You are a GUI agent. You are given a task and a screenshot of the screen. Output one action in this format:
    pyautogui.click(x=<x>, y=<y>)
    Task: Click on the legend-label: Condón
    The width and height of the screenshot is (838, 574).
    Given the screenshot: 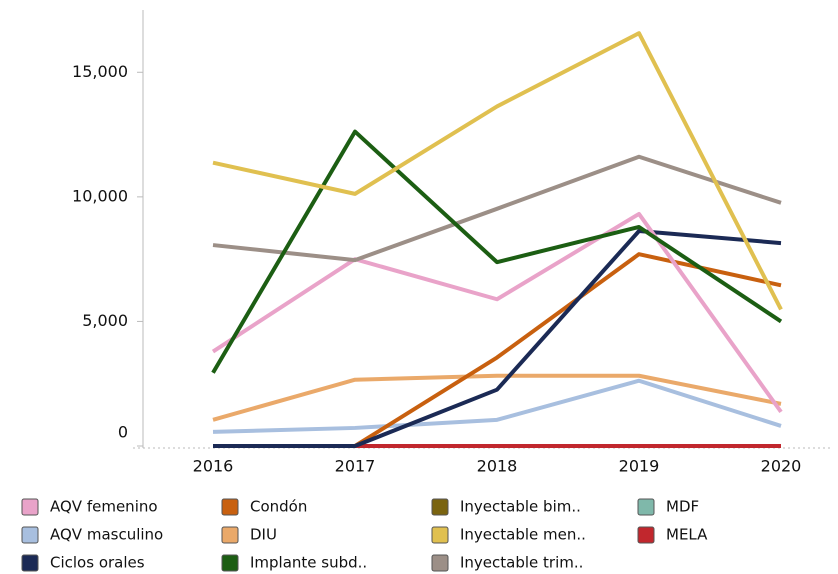 What is the action you would take?
    pyautogui.click(x=278, y=507)
    